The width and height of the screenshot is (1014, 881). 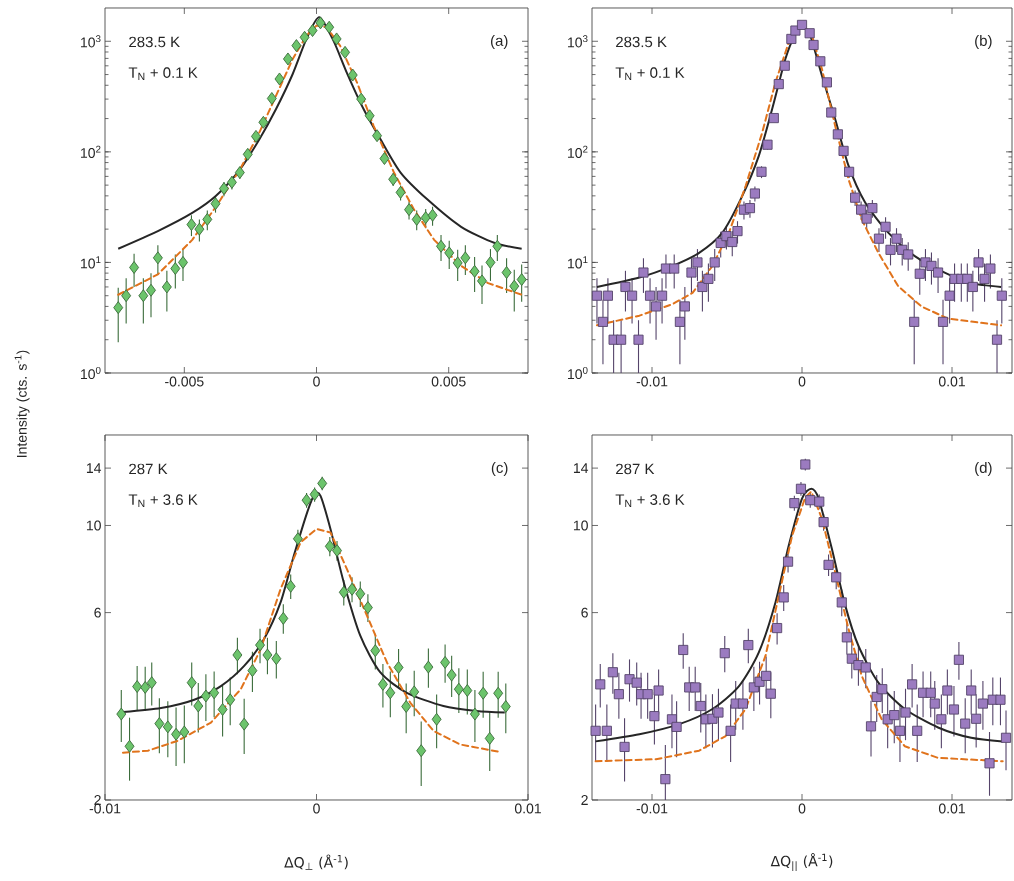 I want to click on annotation: T$_{N}$ + 3.6 K, so click(x=163, y=501).